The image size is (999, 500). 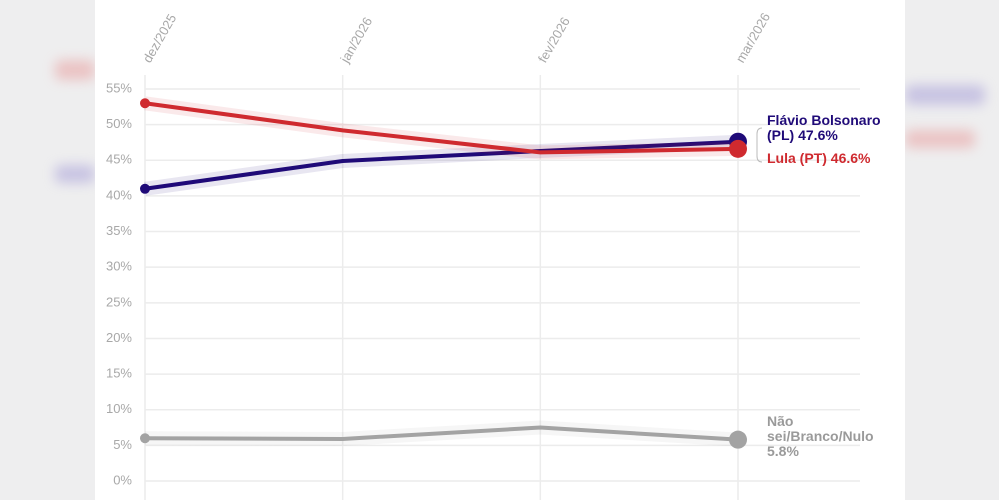 I want to click on value-label: 5.8%, so click(x=783, y=450).